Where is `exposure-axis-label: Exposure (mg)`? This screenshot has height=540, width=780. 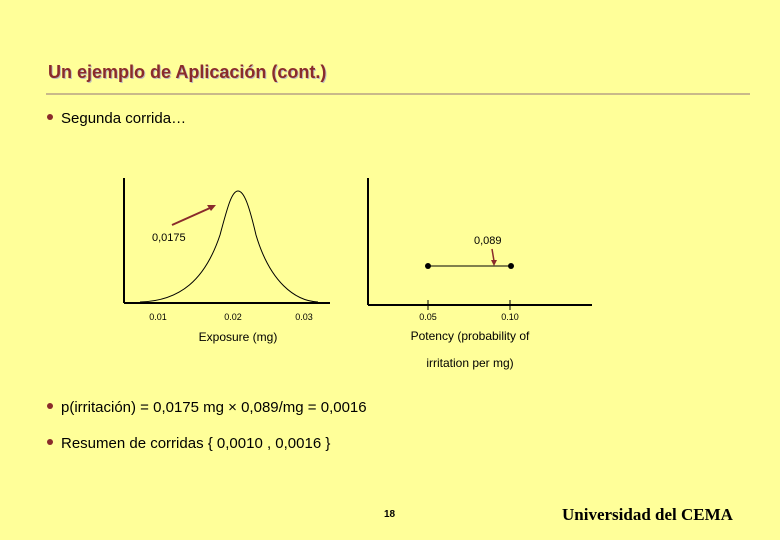 exposure-axis-label: Exposure (mg) is located at coordinates (238, 337).